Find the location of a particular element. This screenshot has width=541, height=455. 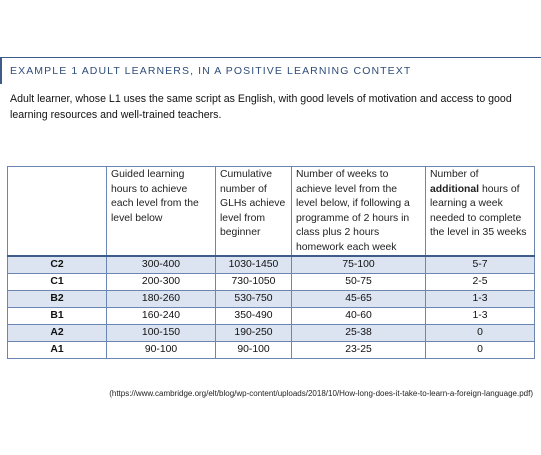

cell-weeks: 50-75 is located at coordinates (358, 282).